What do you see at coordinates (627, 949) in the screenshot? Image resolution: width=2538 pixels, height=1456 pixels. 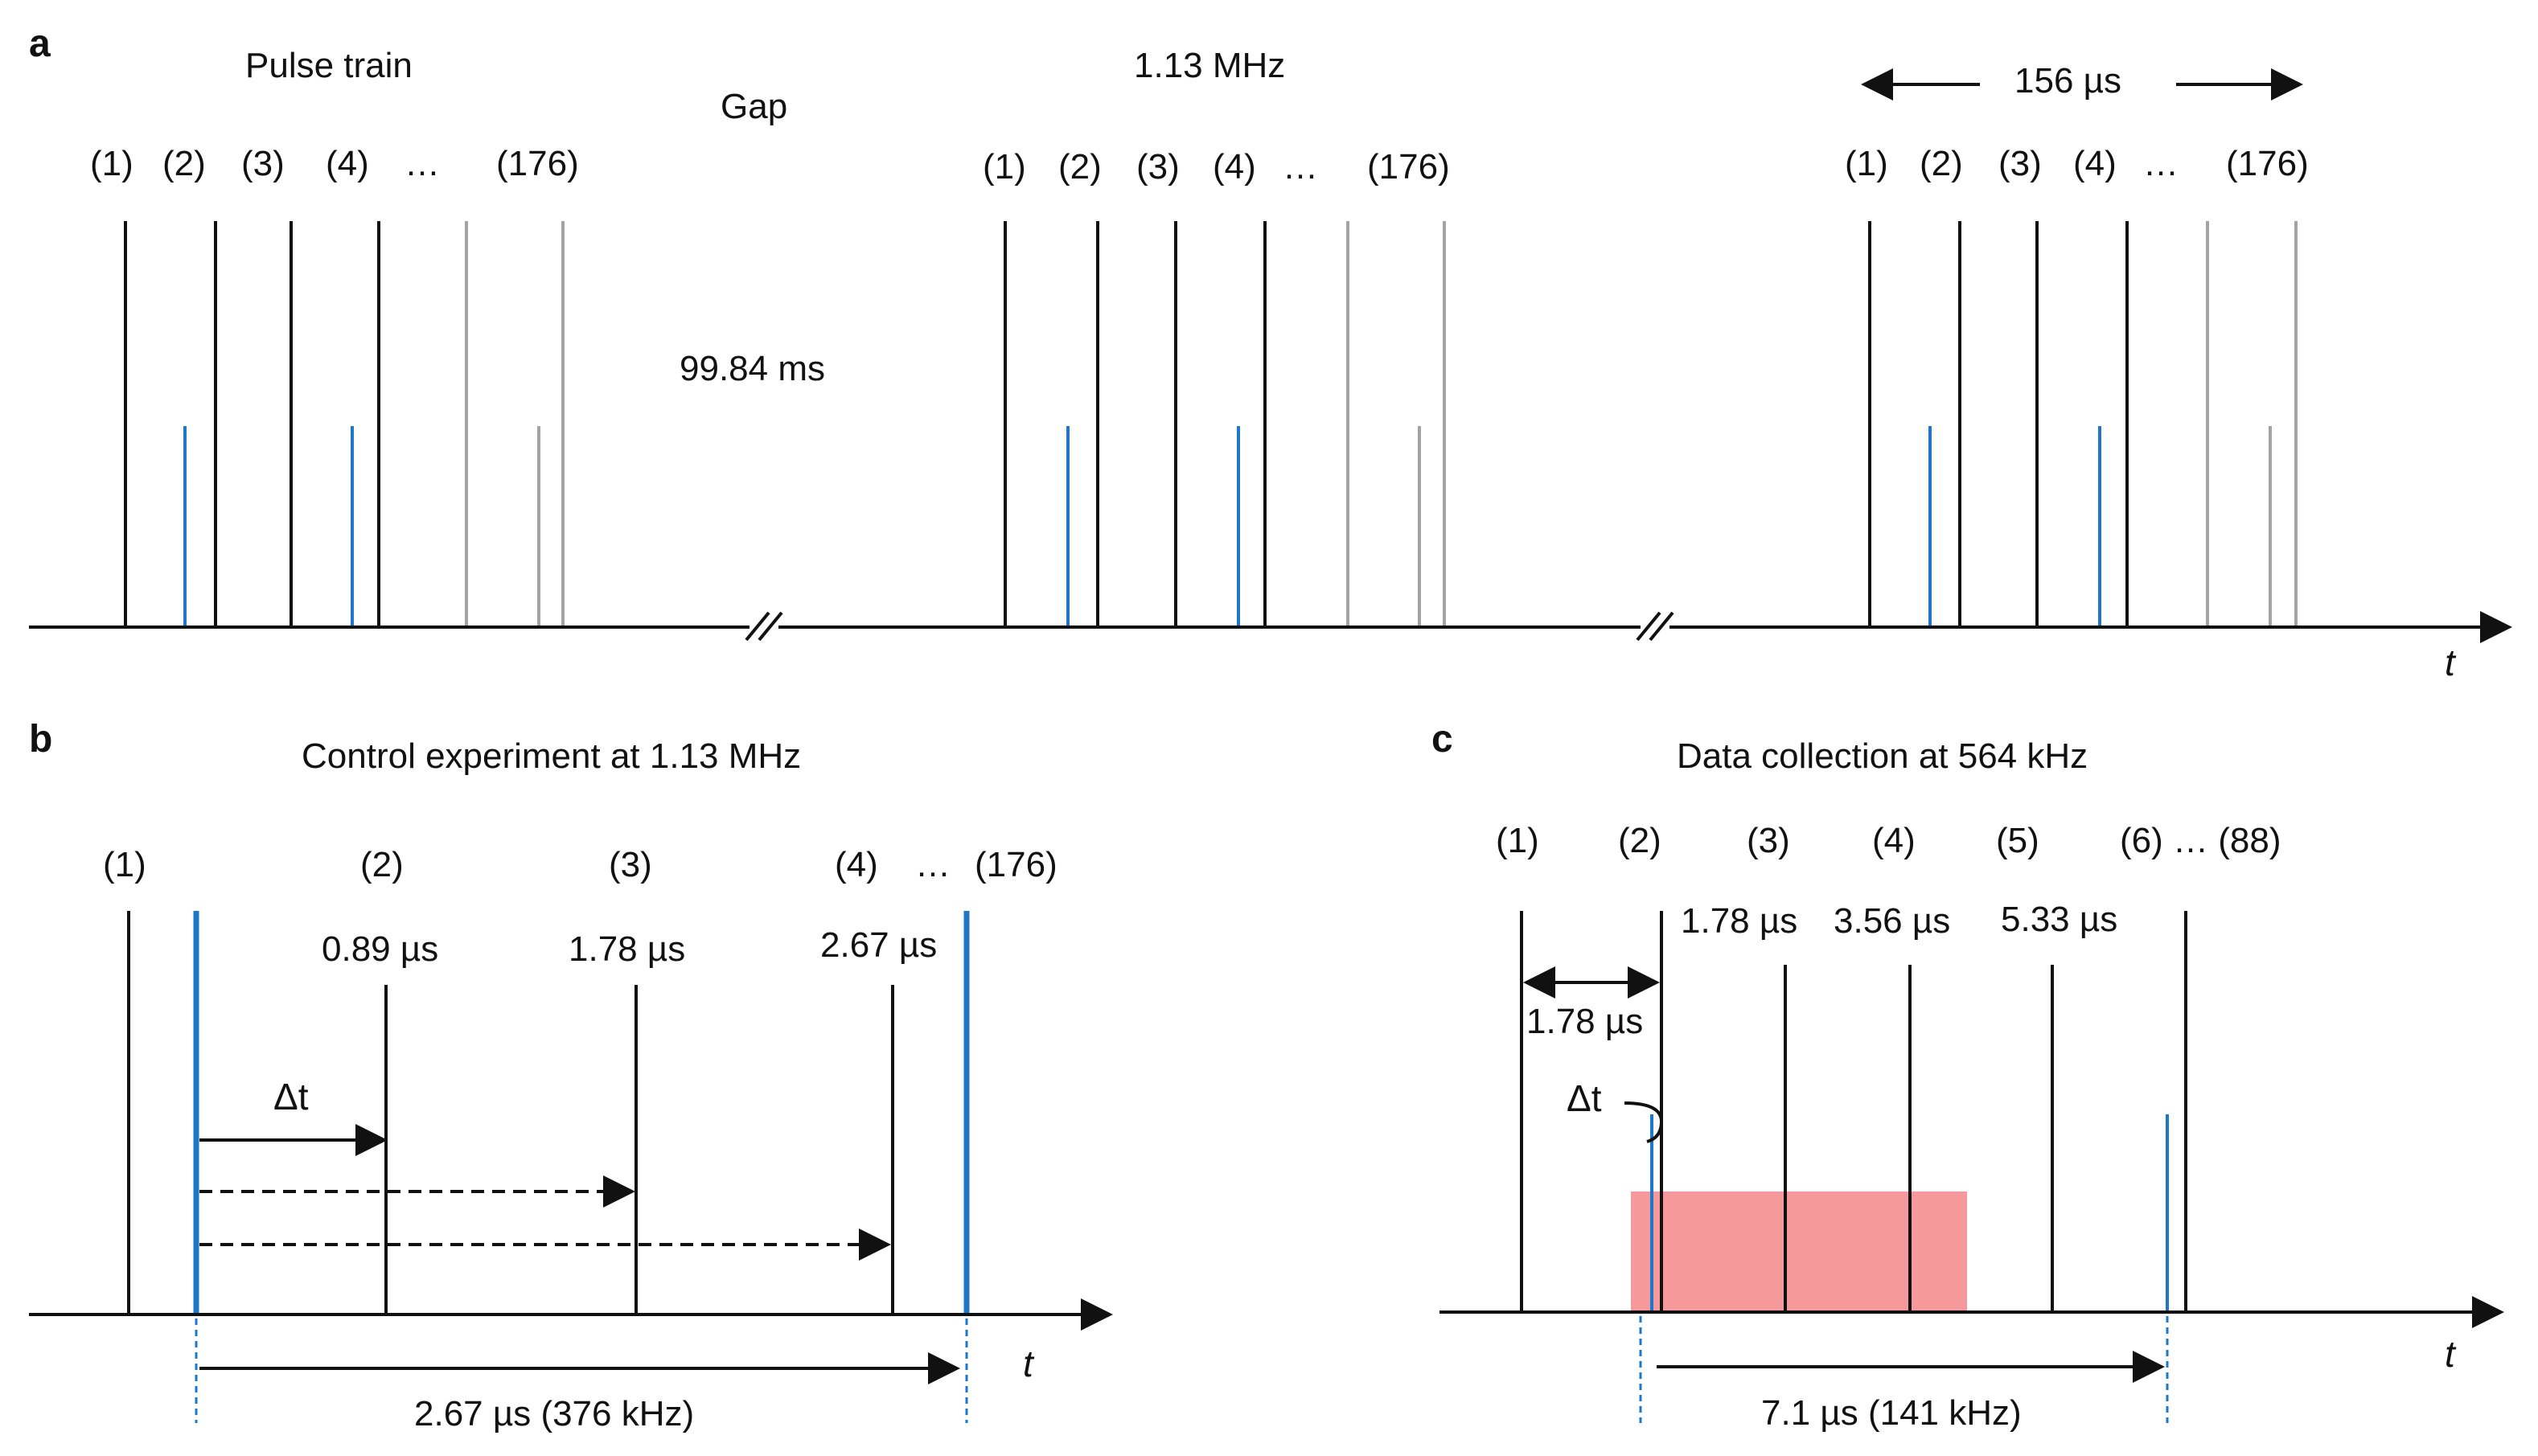 I see `delay-label-2: 1.78 µs` at bounding box center [627, 949].